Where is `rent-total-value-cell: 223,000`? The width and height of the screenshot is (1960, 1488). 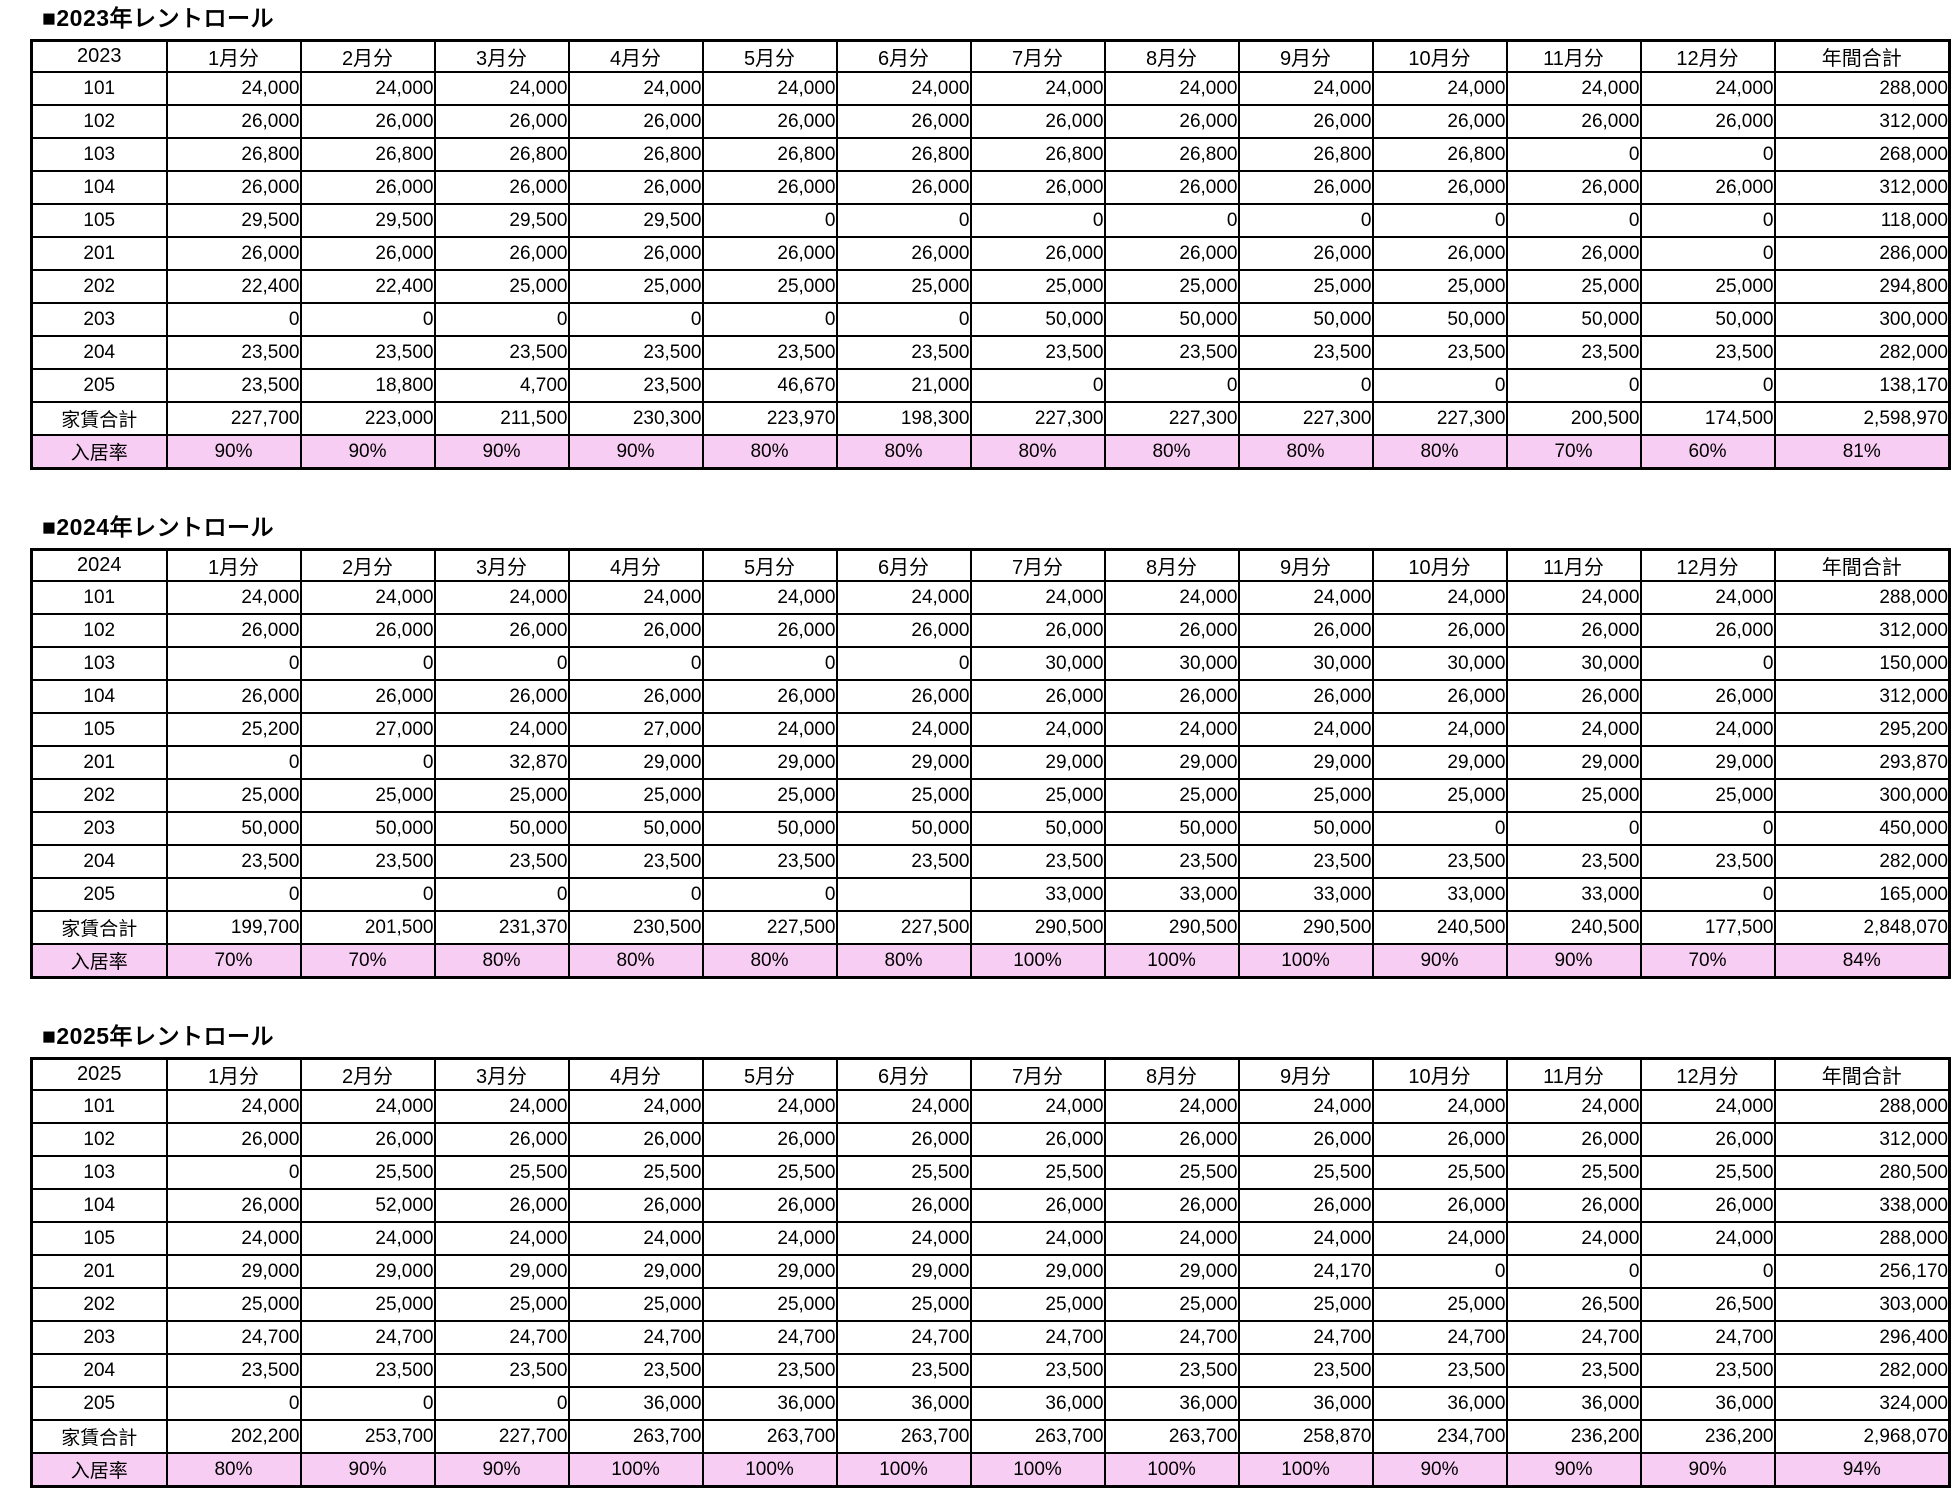 rent-total-value-cell: 223,000 is located at coordinates (367, 418).